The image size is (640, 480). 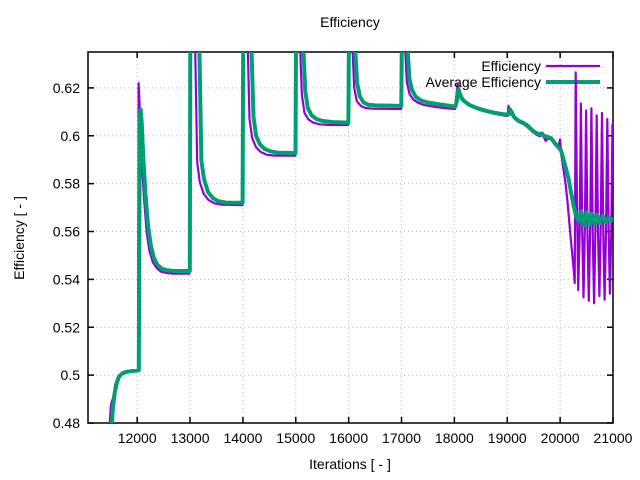 I want to click on x-tick-label: 16000, so click(x=348, y=438).